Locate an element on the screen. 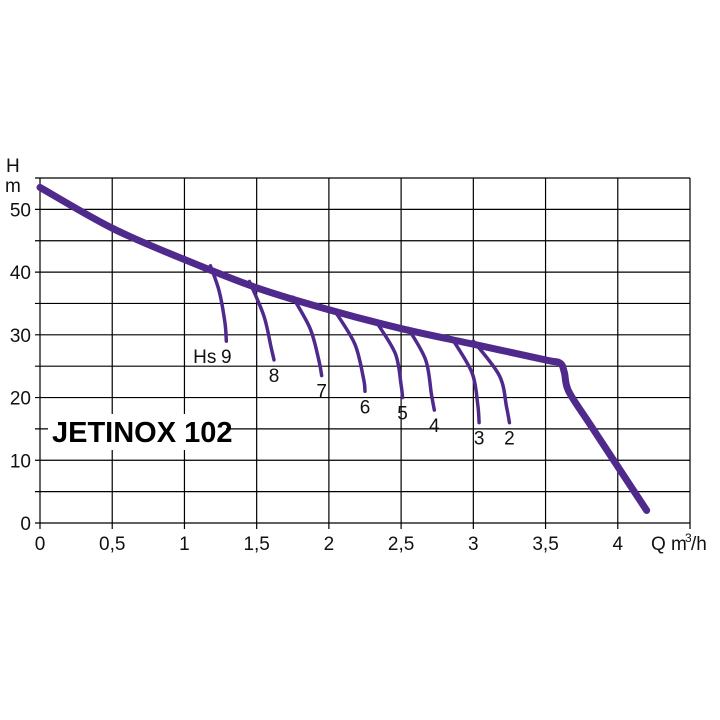 This screenshot has width=720, height=720. suction-label-2: 2 is located at coordinates (509, 439).